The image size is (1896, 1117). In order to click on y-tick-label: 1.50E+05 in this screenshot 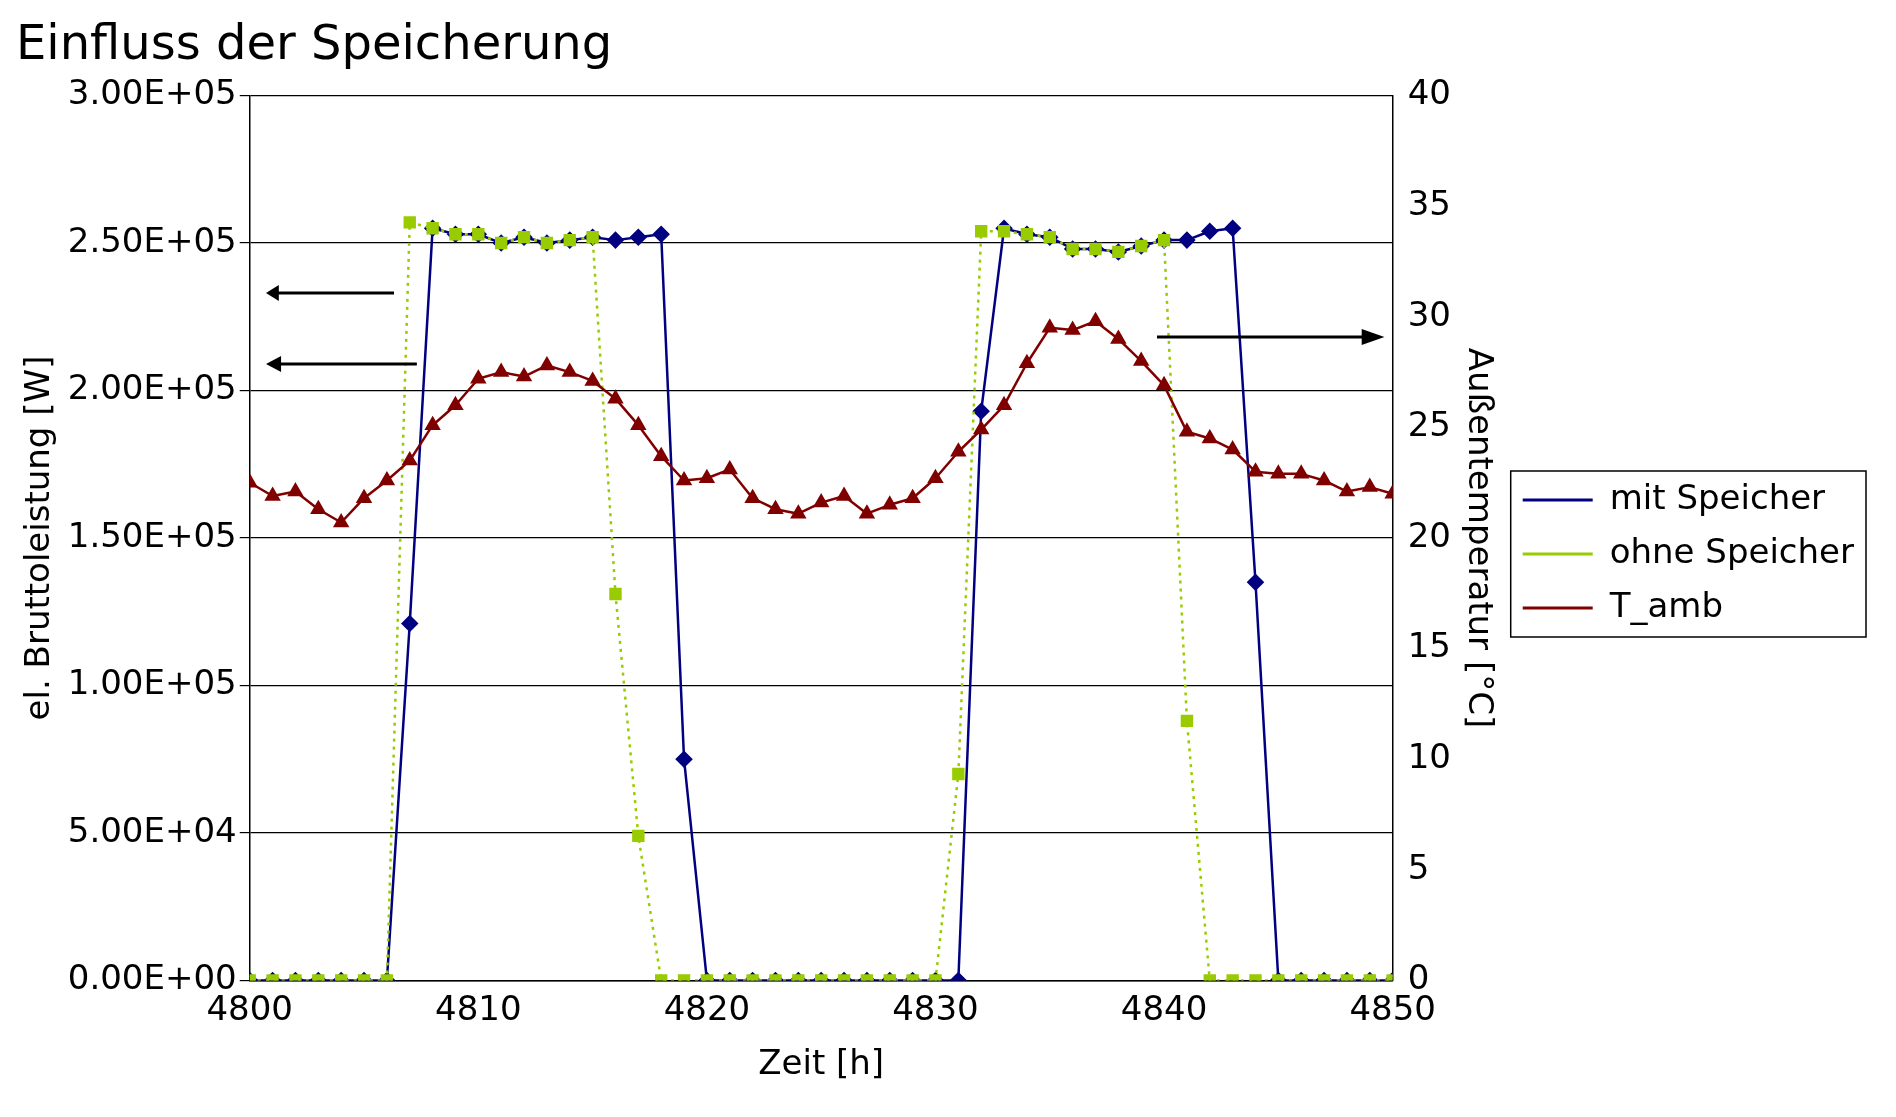, I will do `click(152, 534)`.